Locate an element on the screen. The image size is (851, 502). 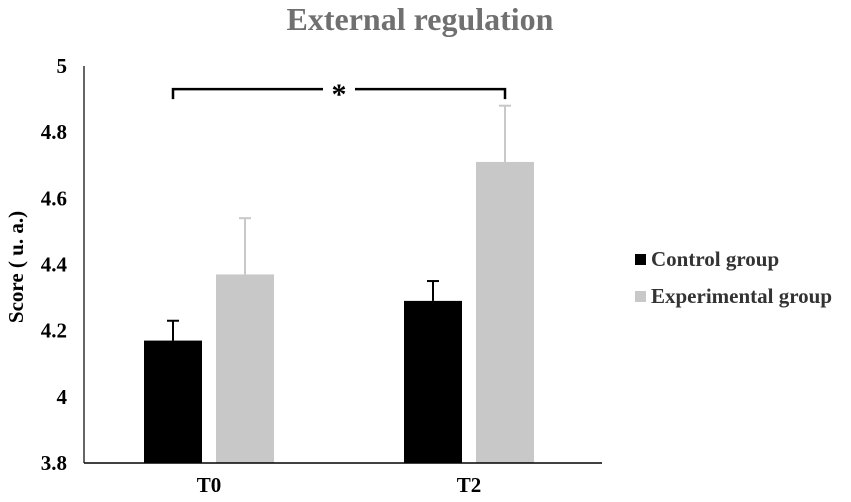
y-tick-label: 3.8 is located at coordinates (54, 463).